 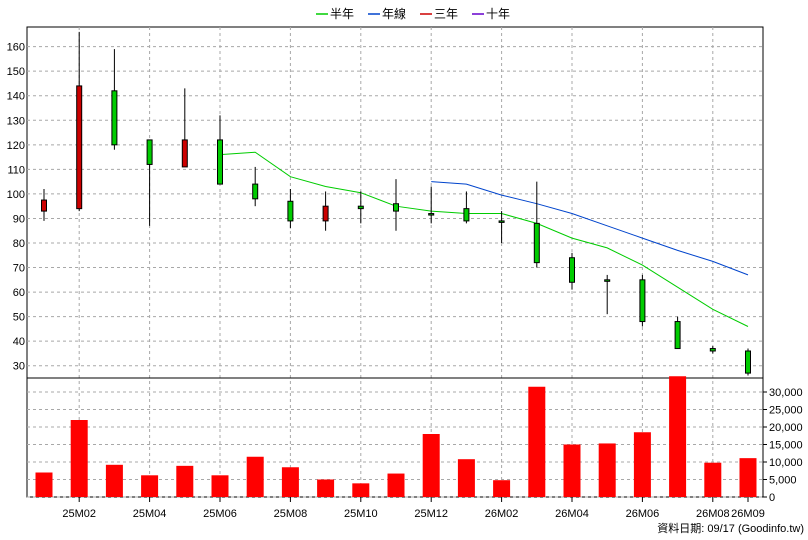 What do you see at coordinates (19, 244) in the screenshot?
I see `price-tick-label: 80` at bounding box center [19, 244].